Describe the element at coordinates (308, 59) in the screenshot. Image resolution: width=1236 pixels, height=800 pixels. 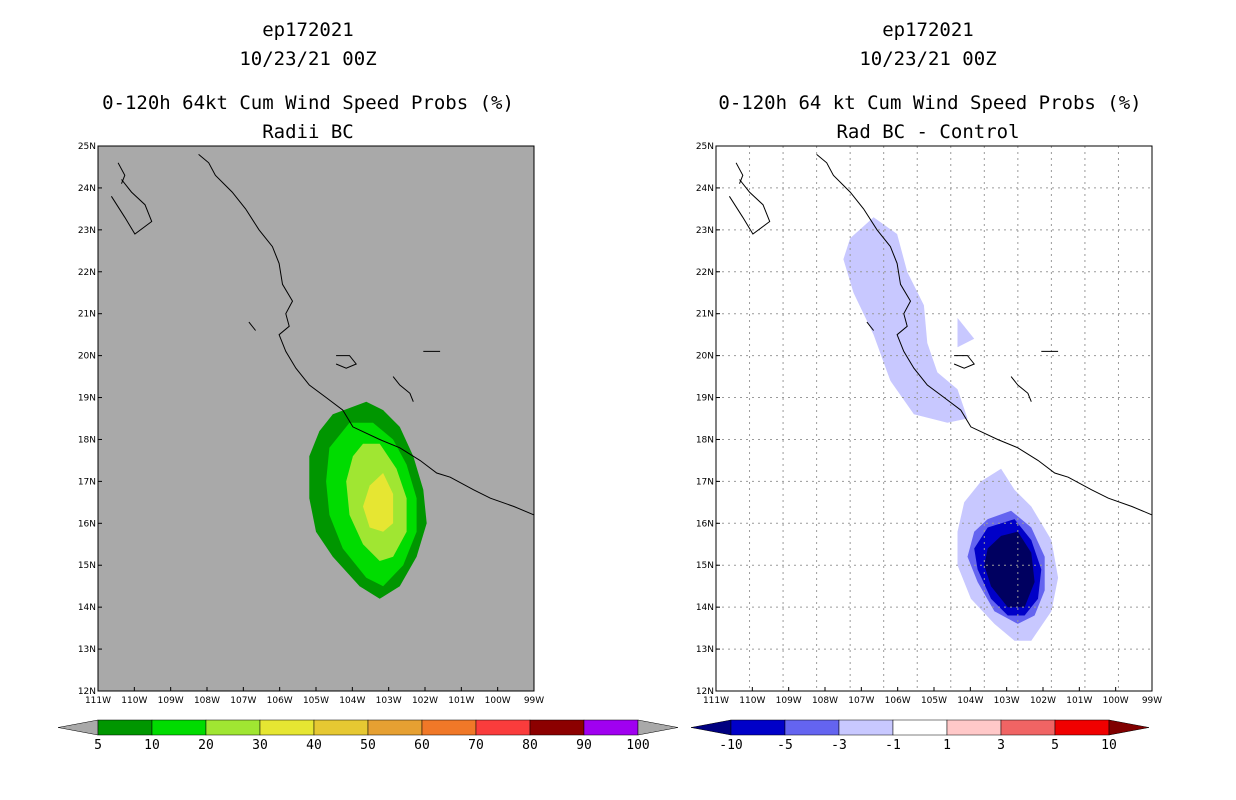
I see `left-panel-date: 10/23/21 00Z` at that location.